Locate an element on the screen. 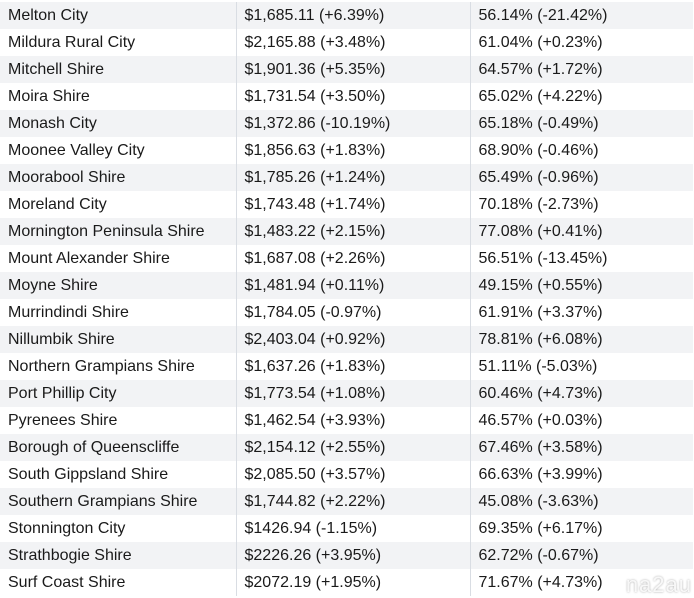 Image resolution: width=694 pixels, height=598 pixels. value-cell: $1,372.86 (-10.19%) is located at coordinates (353, 123).